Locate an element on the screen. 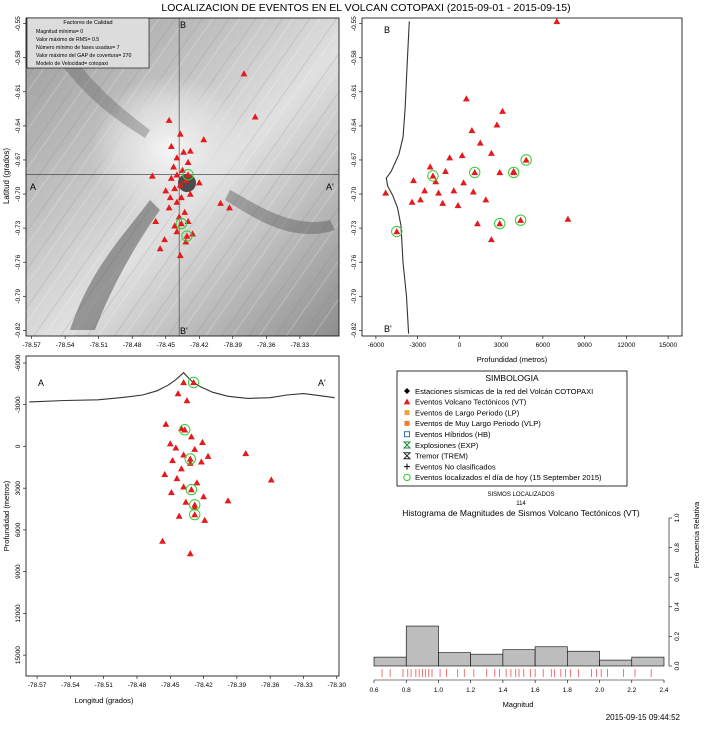  hourglass-outline-icon is located at coordinates (407, 456).